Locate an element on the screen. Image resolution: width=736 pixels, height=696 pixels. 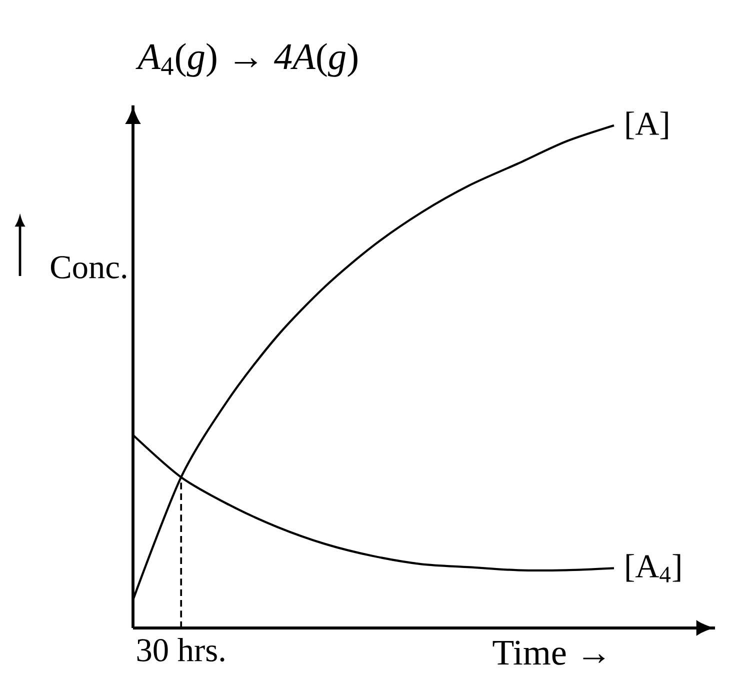
series-label: [A] is located at coordinates (647, 126).